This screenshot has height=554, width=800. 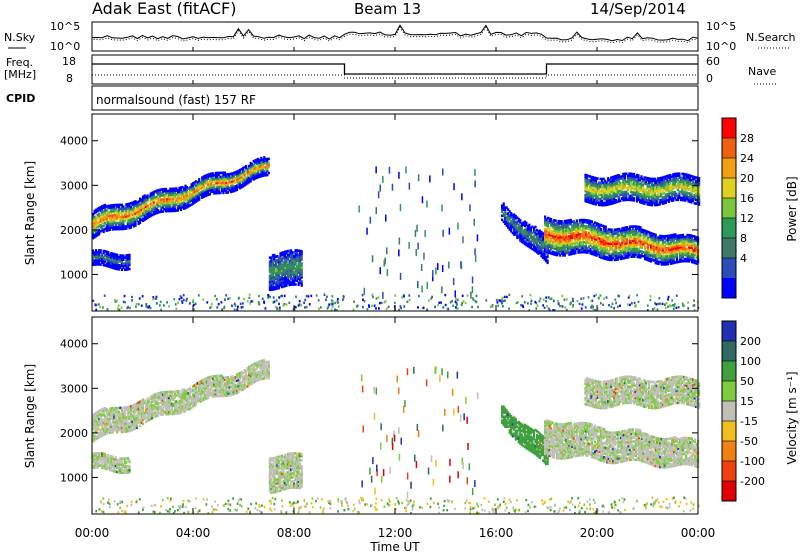 I want to click on nsearch-label: N.Search, so click(x=771, y=37).